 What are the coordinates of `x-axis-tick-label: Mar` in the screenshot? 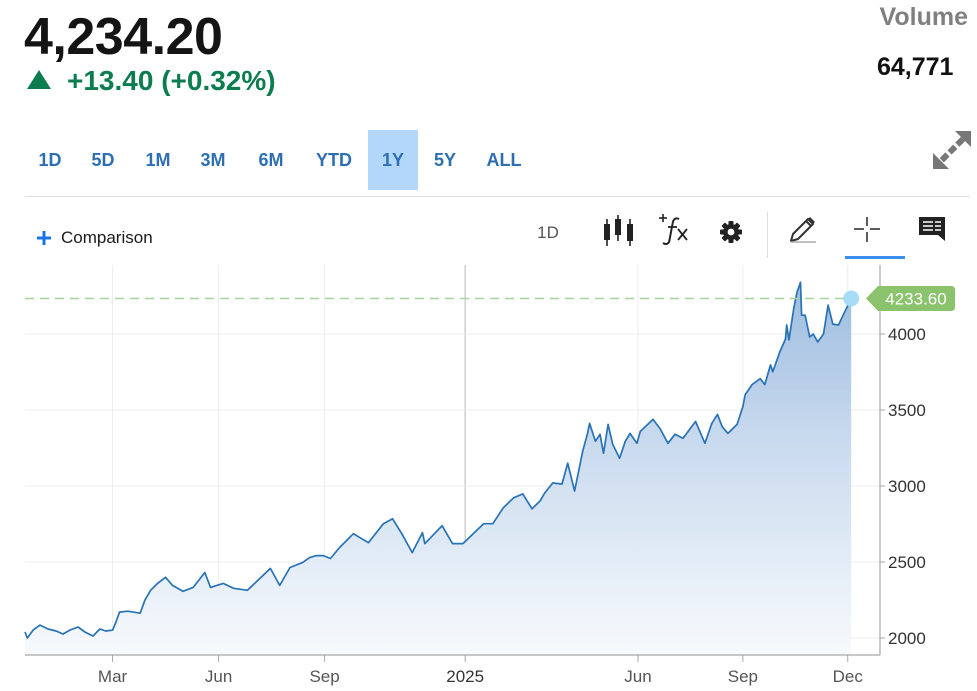 It's located at (113, 676).